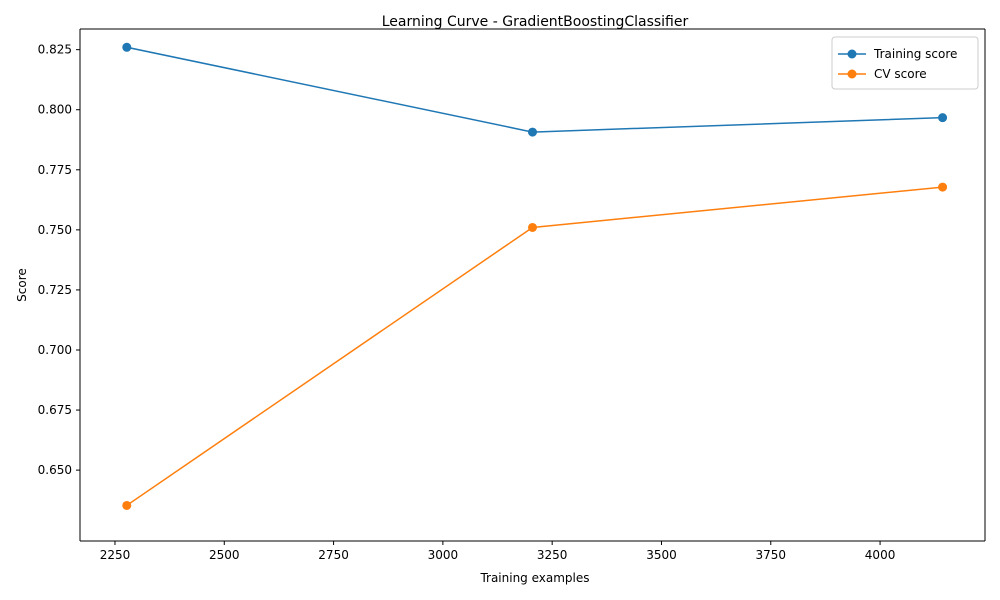 The height and width of the screenshot is (600, 1000). What do you see at coordinates (22, 285) in the screenshot?
I see `y-axis-label: Score` at bounding box center [22, 285].